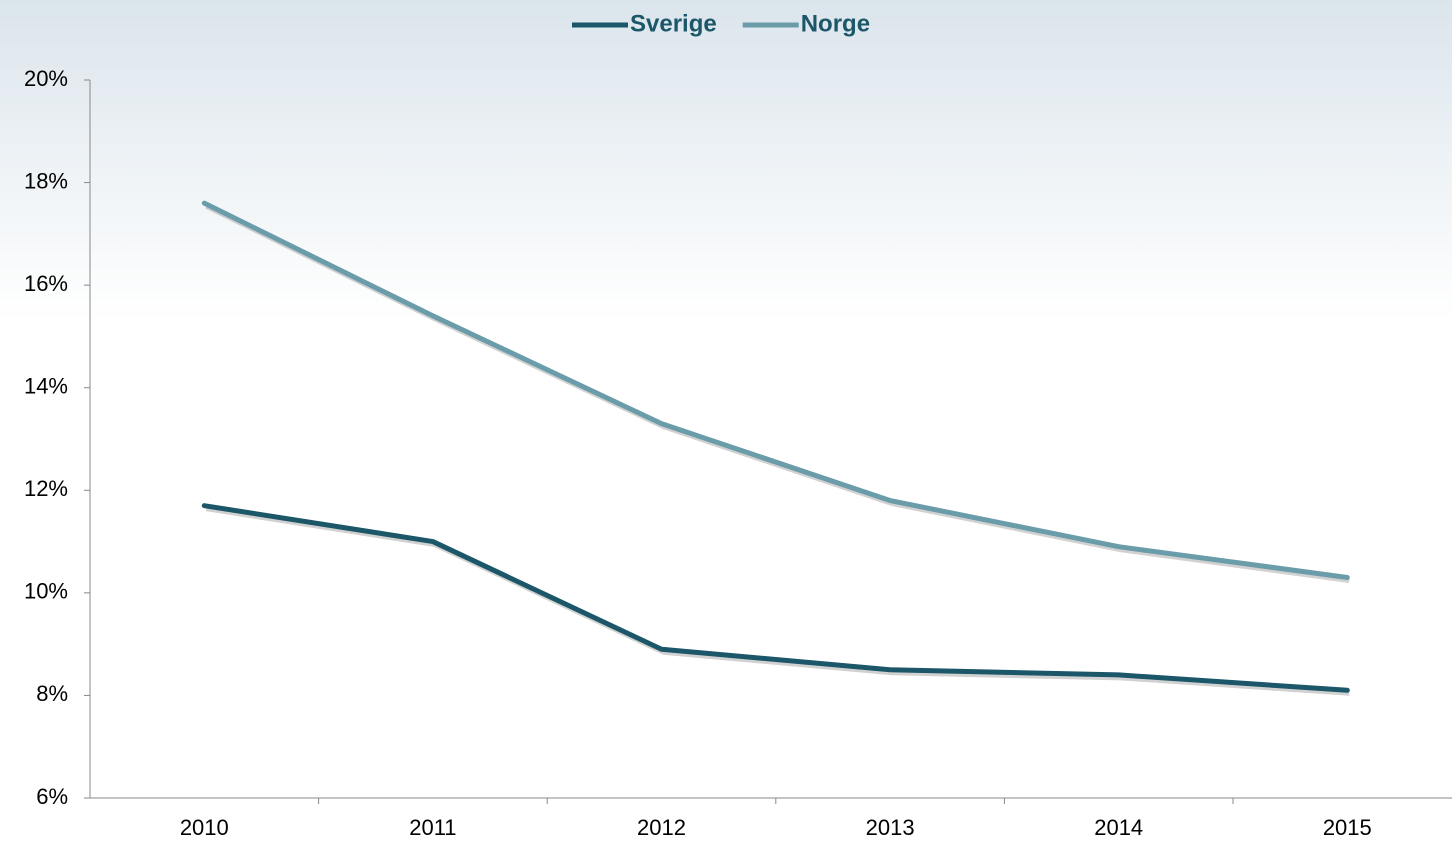 Image resolution: width=1452 pixels, height=843 pixels. Describe the element at coordinates (890, 827) in the screenshot. I see `x-tick-label: 2013` at that location.